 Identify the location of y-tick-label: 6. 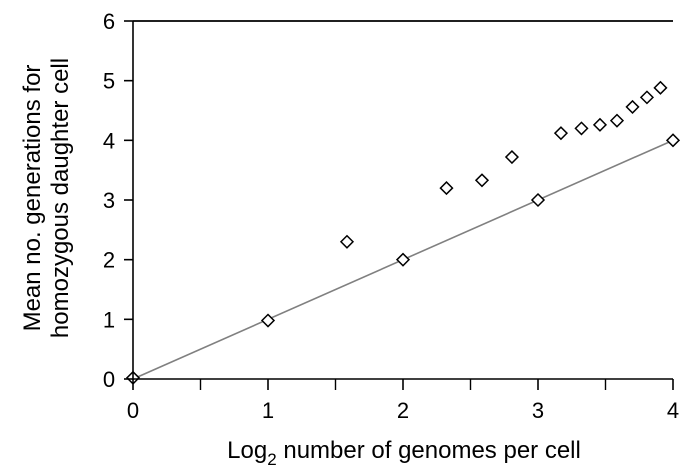
(109, 21).